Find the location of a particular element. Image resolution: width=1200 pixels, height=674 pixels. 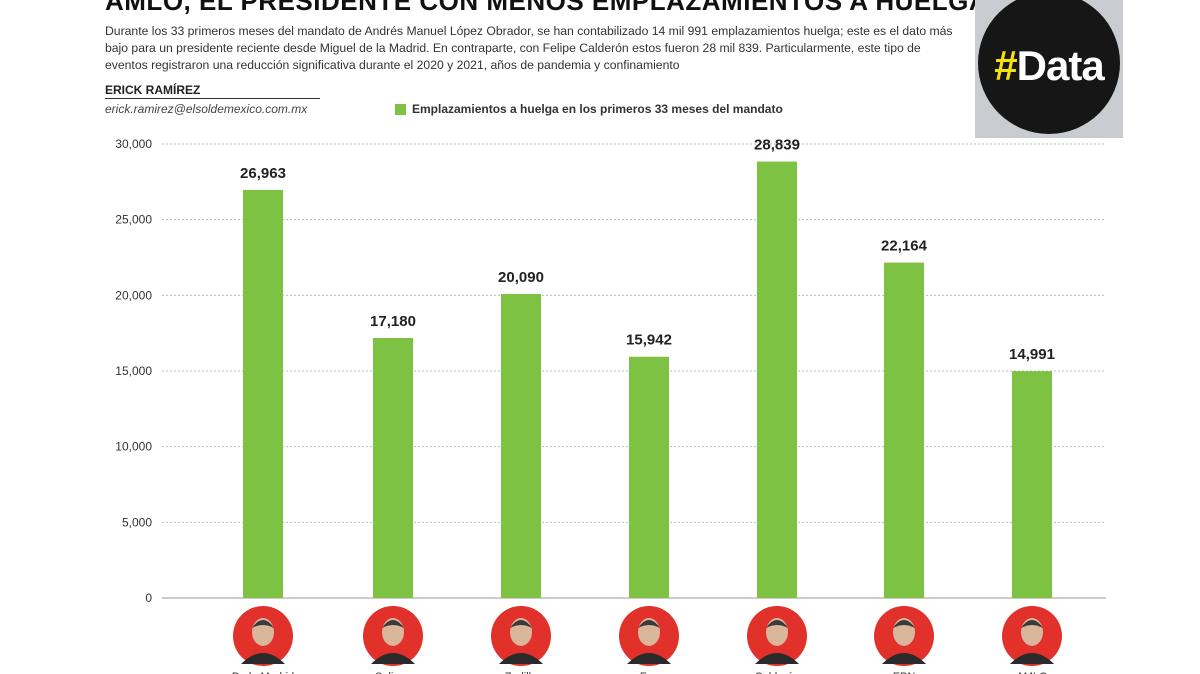

x-category-label: De la Madrid is located at coordinates (263, 672).